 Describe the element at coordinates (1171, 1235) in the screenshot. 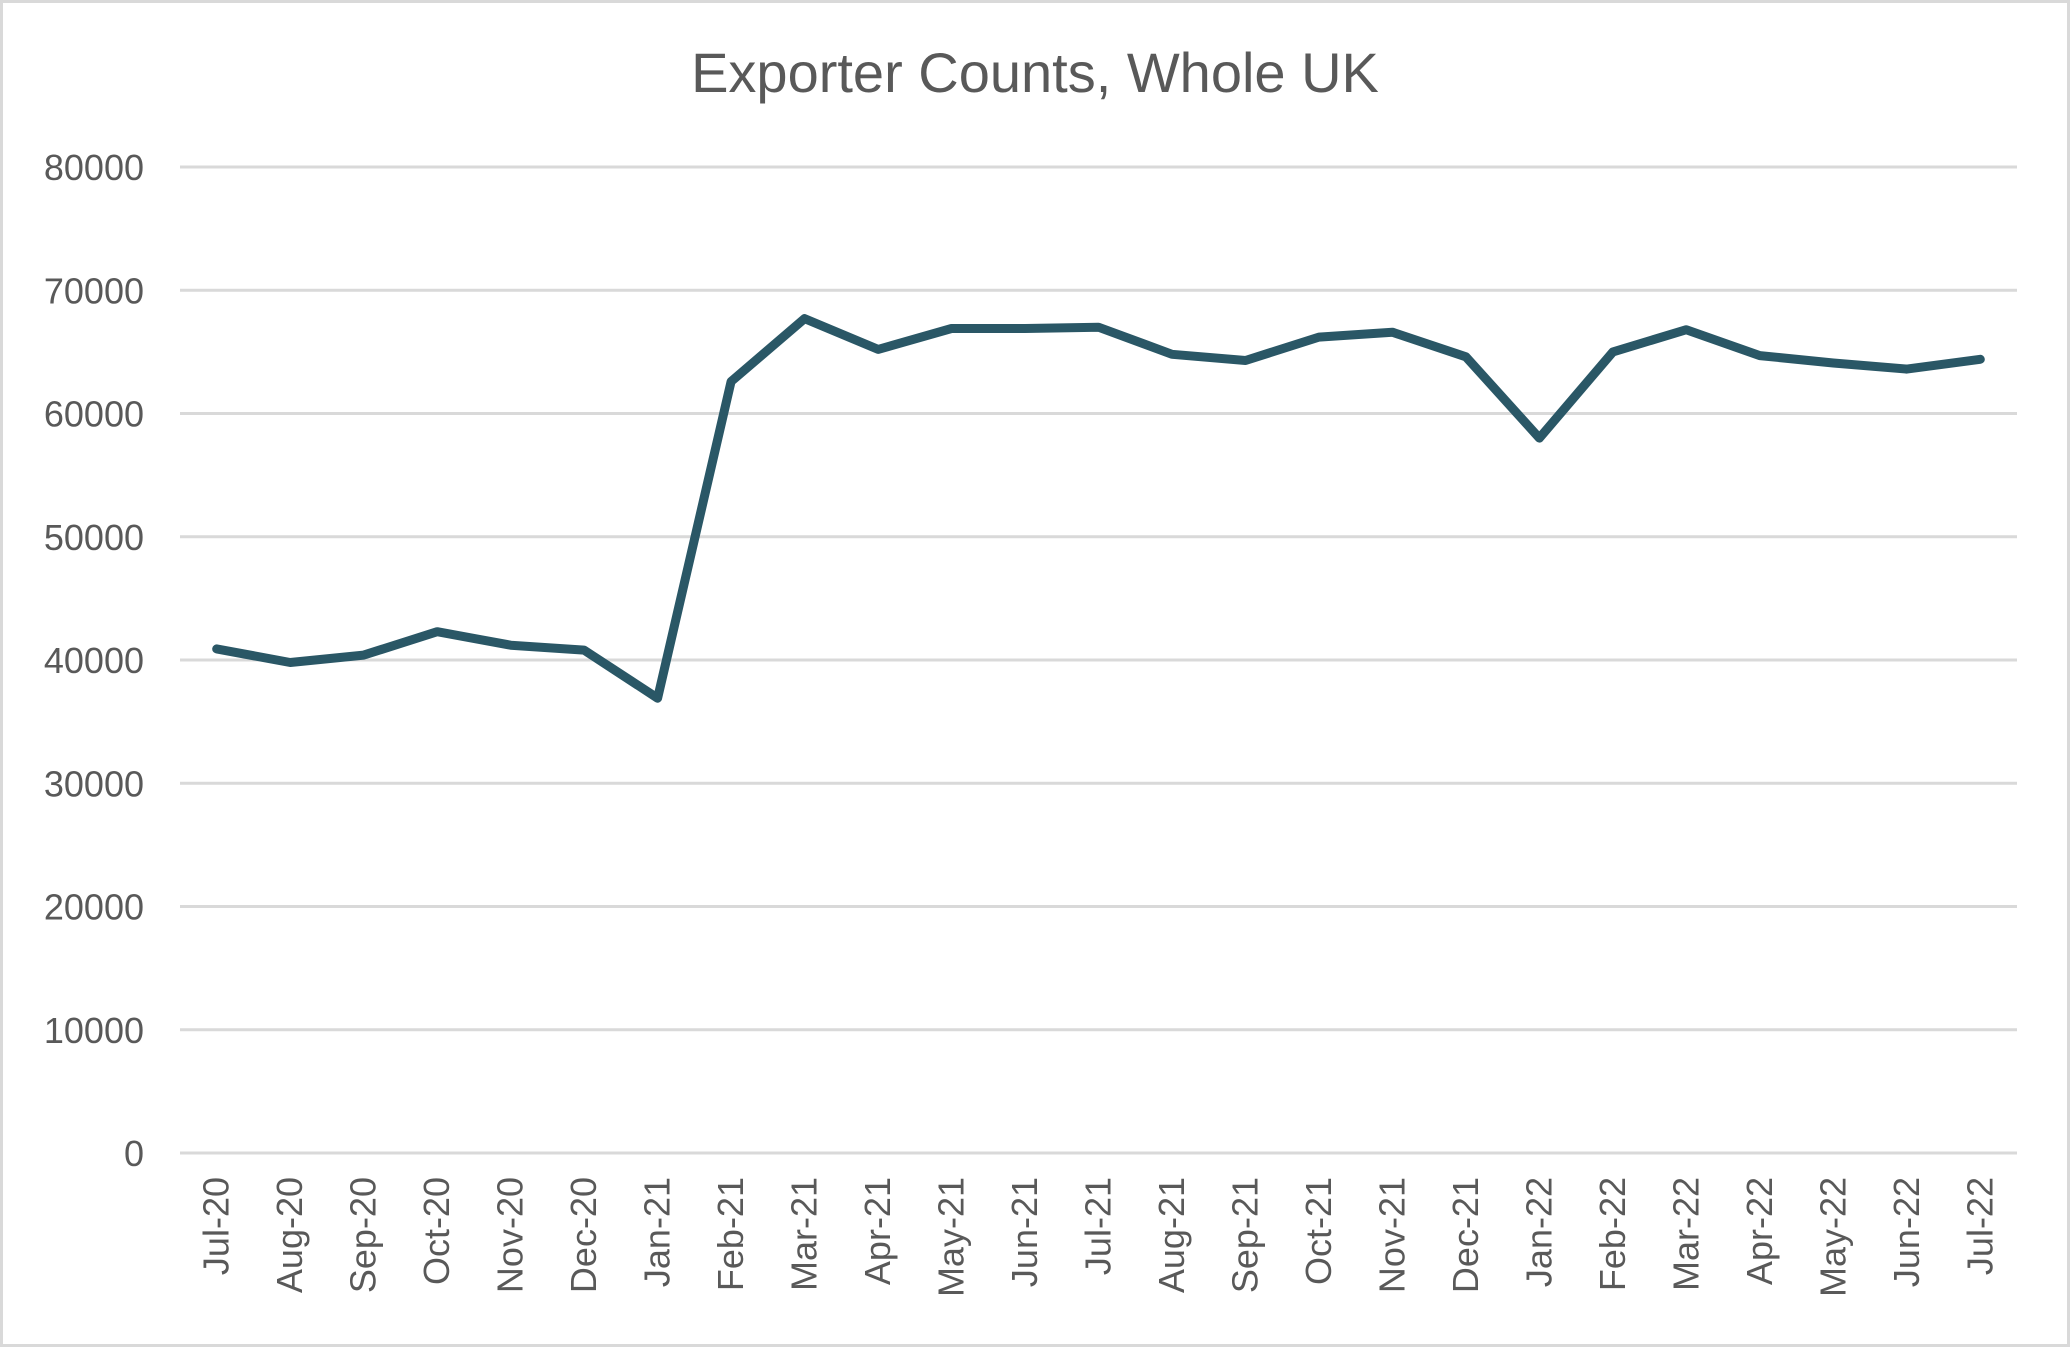

I see `x-tick-label: Aug-21` at that location.